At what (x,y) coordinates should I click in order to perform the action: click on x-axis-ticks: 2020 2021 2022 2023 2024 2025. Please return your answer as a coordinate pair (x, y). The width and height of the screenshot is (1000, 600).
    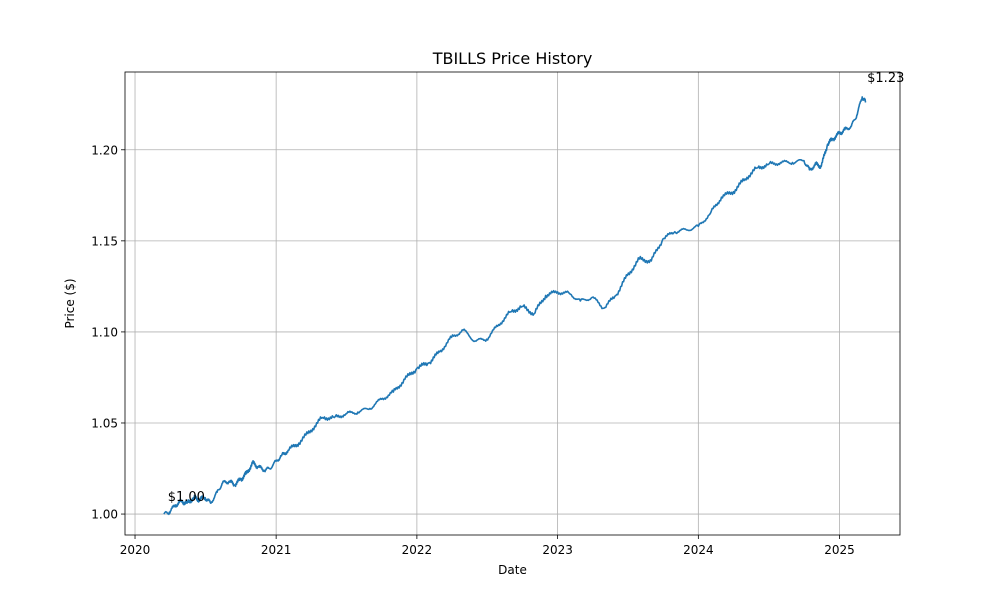
    Looking at the image, I should click on (487, 546).